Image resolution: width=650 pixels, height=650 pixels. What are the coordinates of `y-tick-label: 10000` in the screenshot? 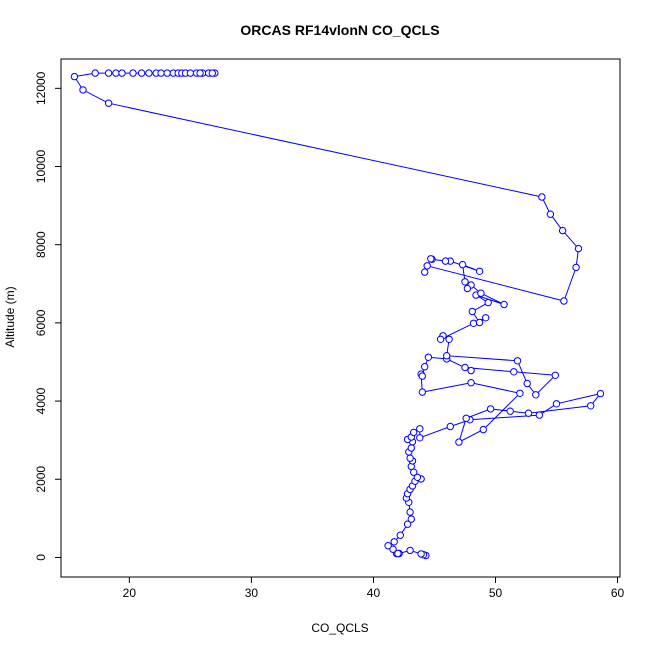 It's located at (41, 167).